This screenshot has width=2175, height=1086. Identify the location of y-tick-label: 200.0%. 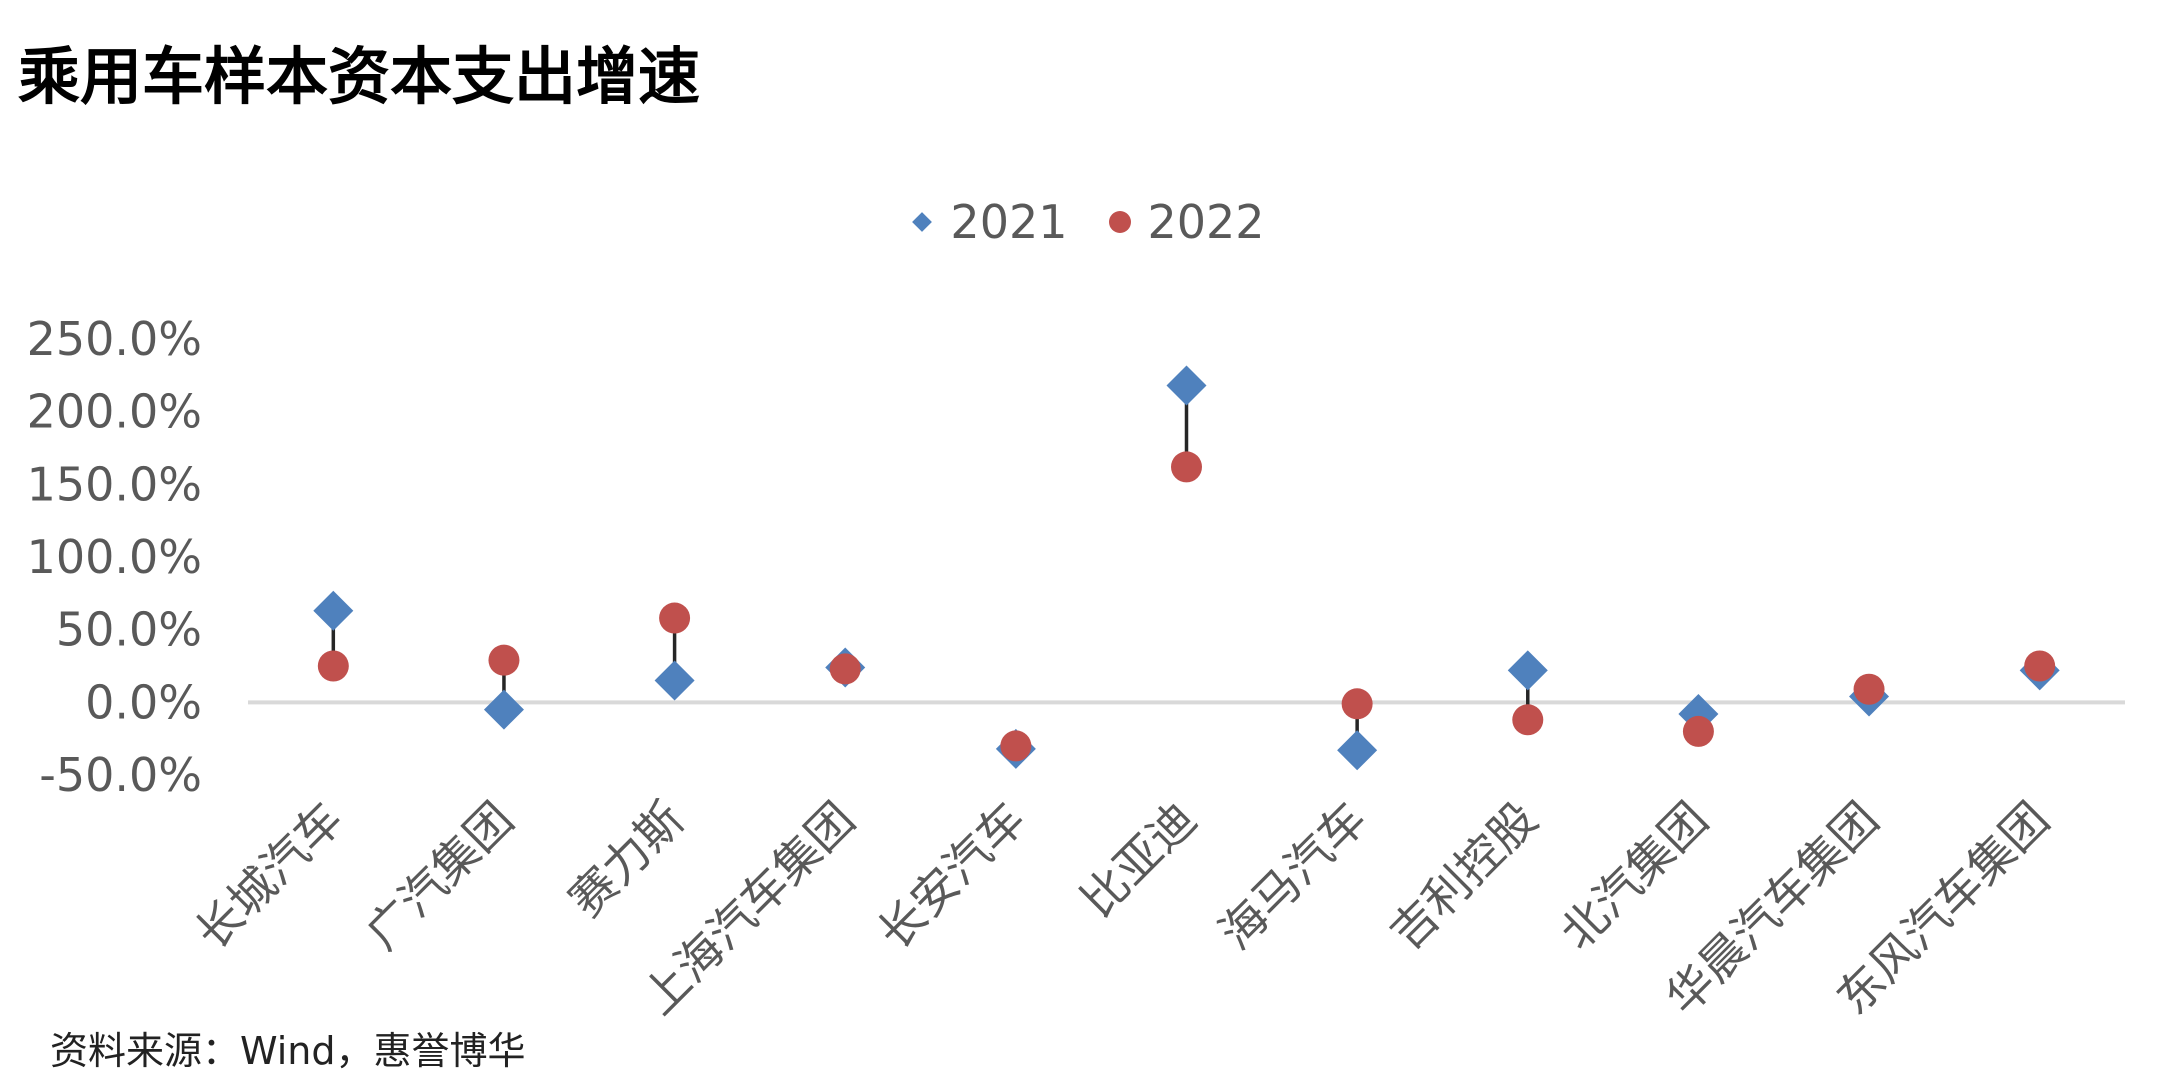
(114, 412).